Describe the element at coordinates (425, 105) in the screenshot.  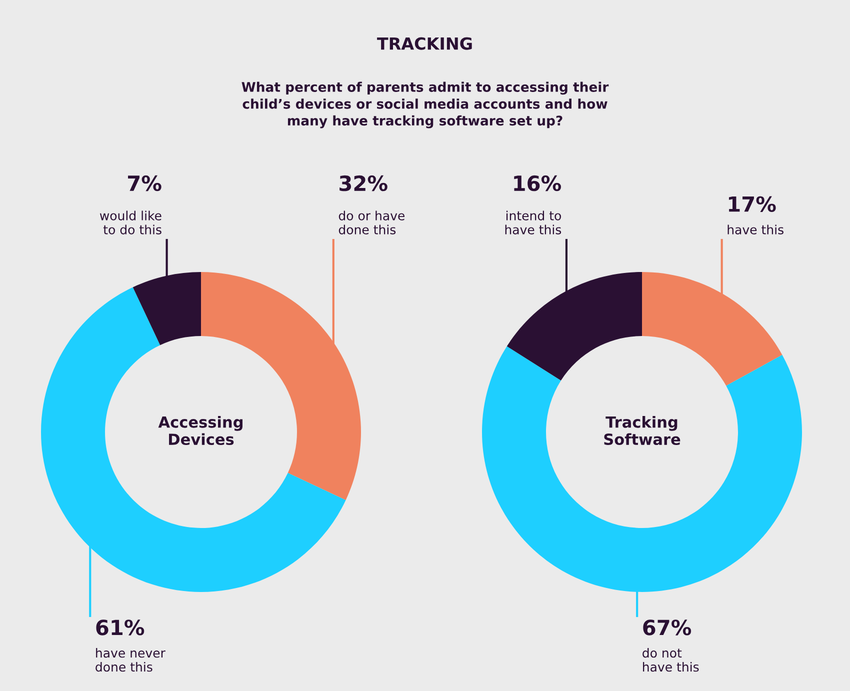
I see `chart-subtitle: What percent of parents admit to accessing their child’s devices or social media accounts and how many have tracking software set up?` at that location.